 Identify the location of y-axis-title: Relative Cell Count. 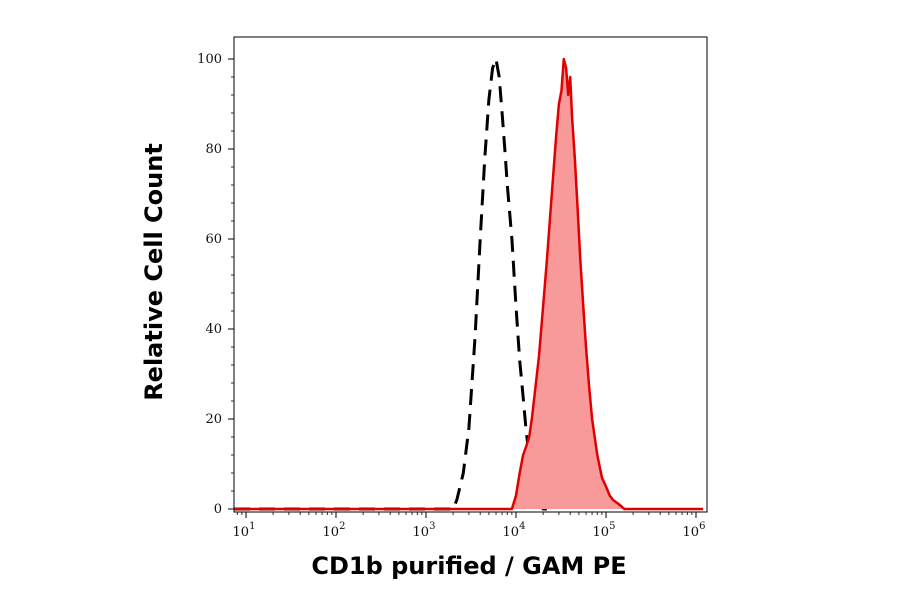
(154, 272).